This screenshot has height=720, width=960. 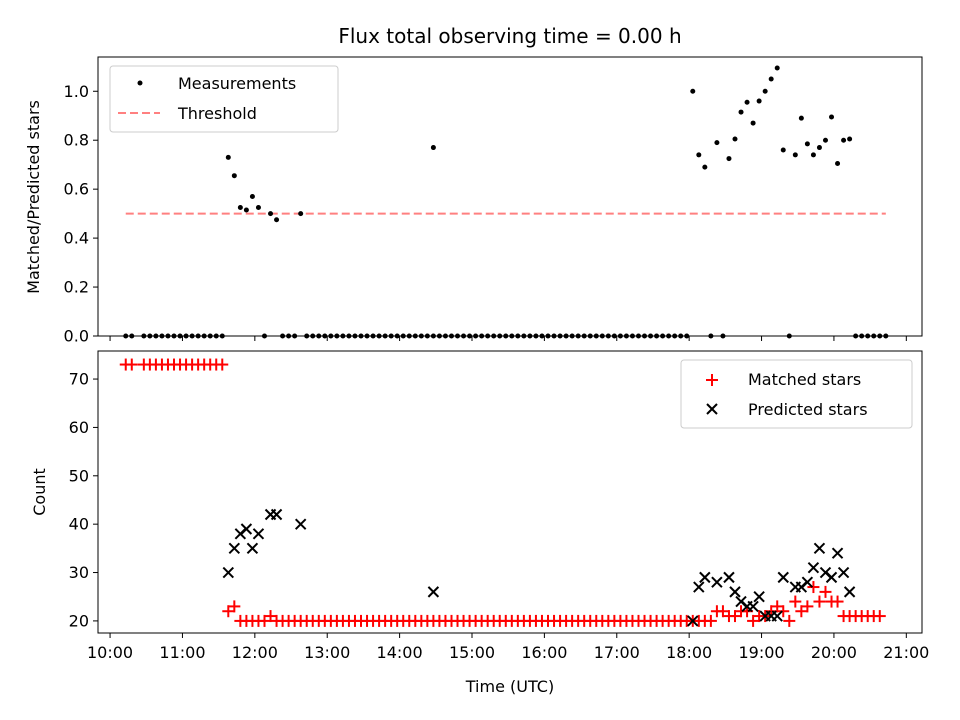 I want to click on bottom-x-tick-label: 21:00, so click(x=906, y=652).